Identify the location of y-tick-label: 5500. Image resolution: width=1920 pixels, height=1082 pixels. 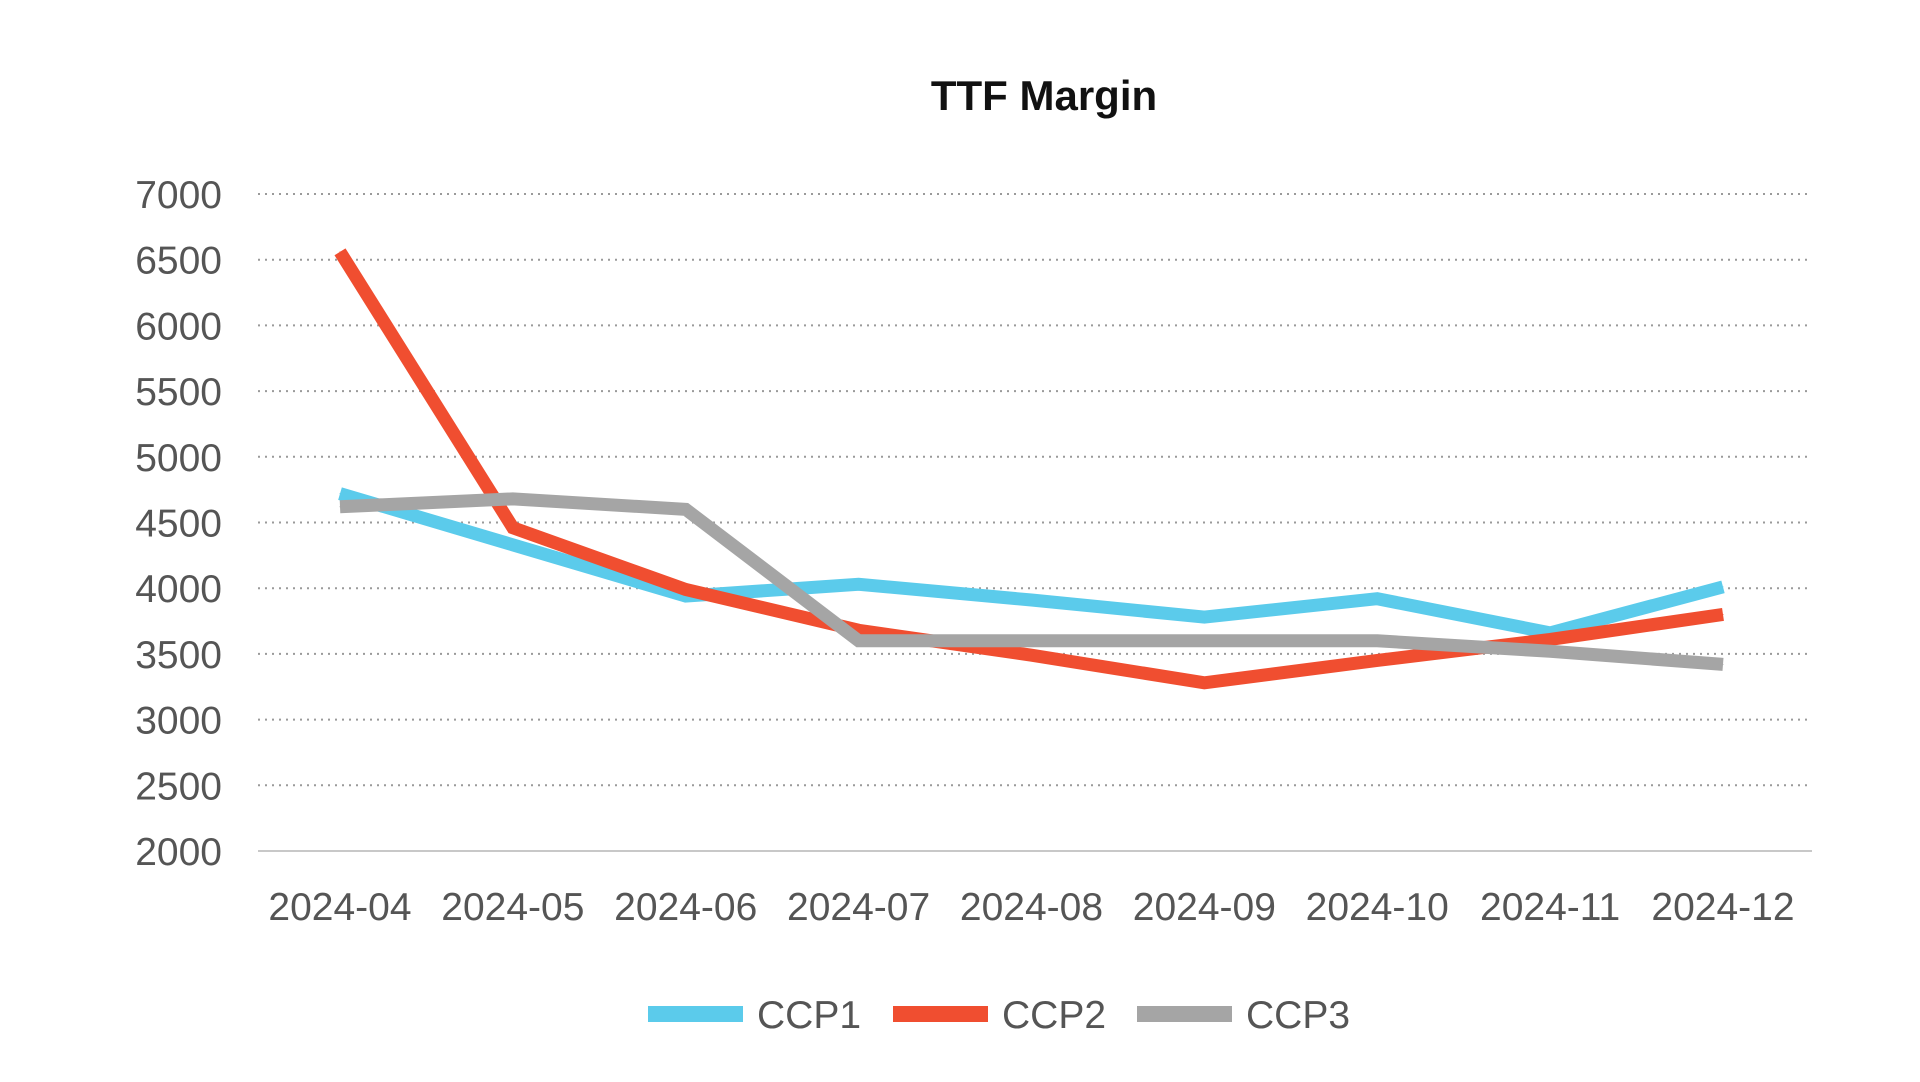
(178, 392).